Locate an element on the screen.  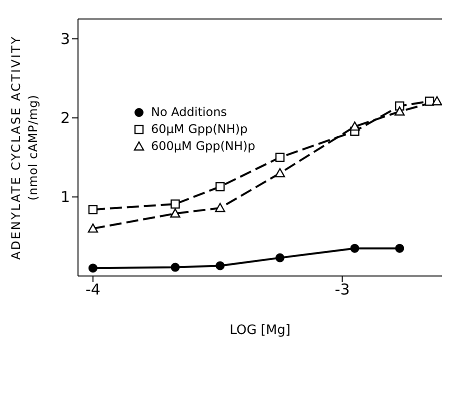
y-tick-label: 1 is located at coordinates (65, 197).